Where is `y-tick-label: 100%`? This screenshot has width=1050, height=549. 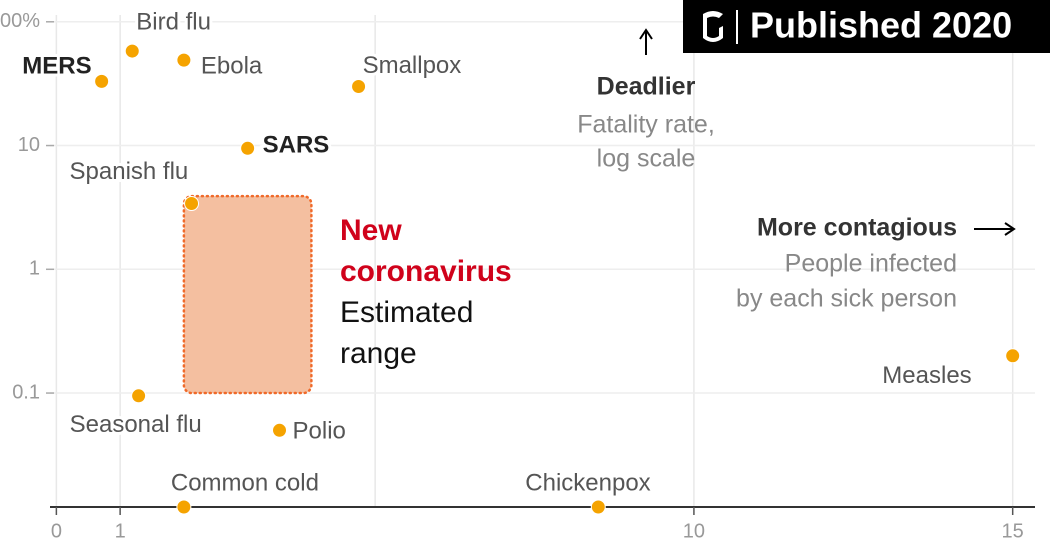 y-tick-label: 100% is located at coordinates (20, 21).